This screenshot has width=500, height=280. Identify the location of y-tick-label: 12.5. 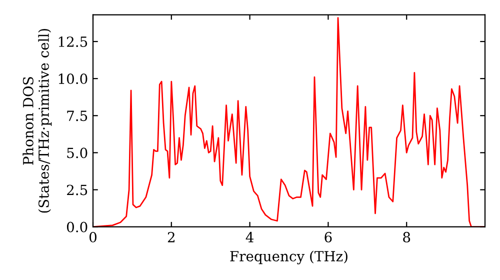
(73, 41).